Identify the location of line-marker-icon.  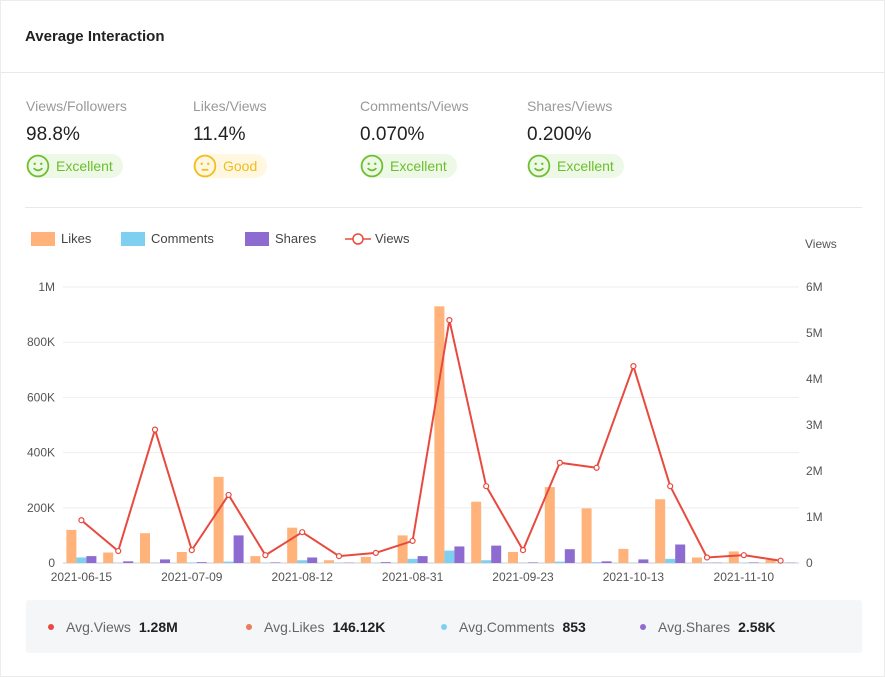
(358, 238).